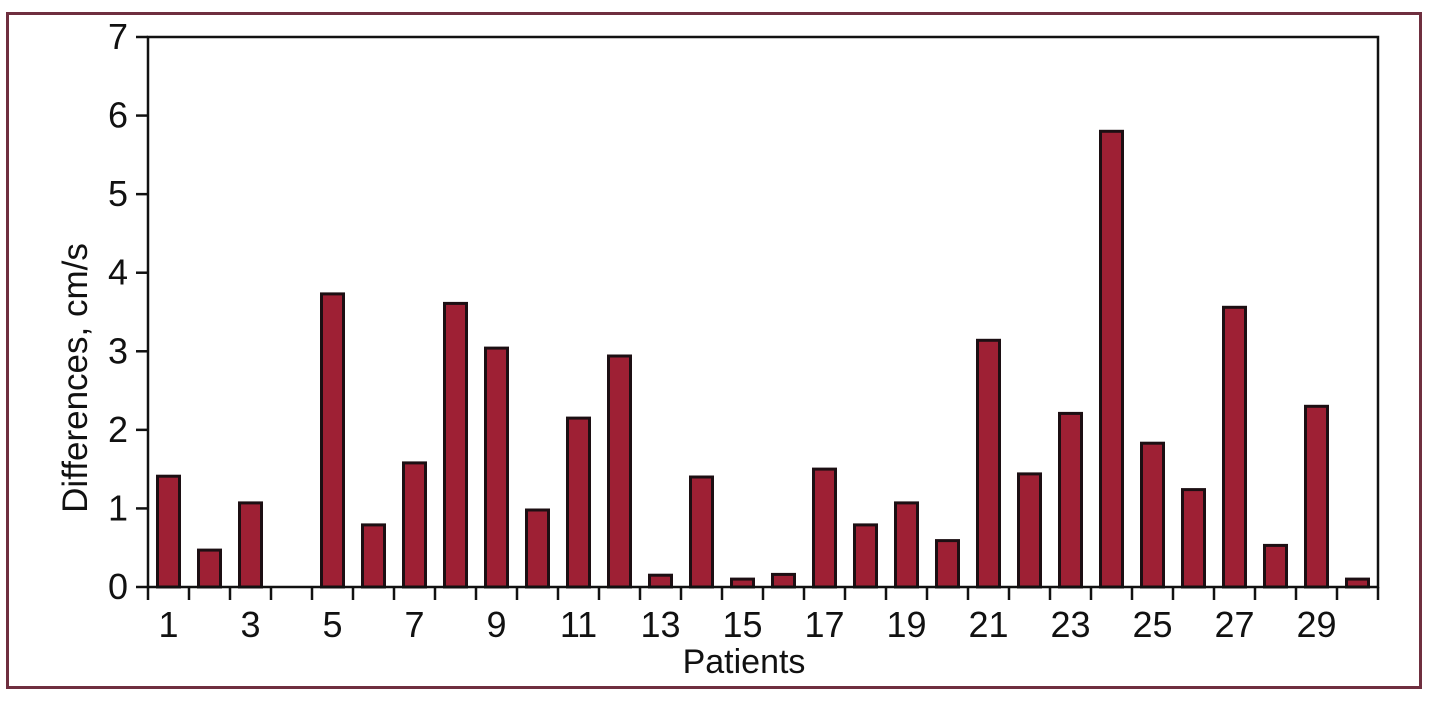  What do you see at coordinates (250, 624) in the screenshot?
I see `x-tick-label: 3` at bounding box center [250, 624].